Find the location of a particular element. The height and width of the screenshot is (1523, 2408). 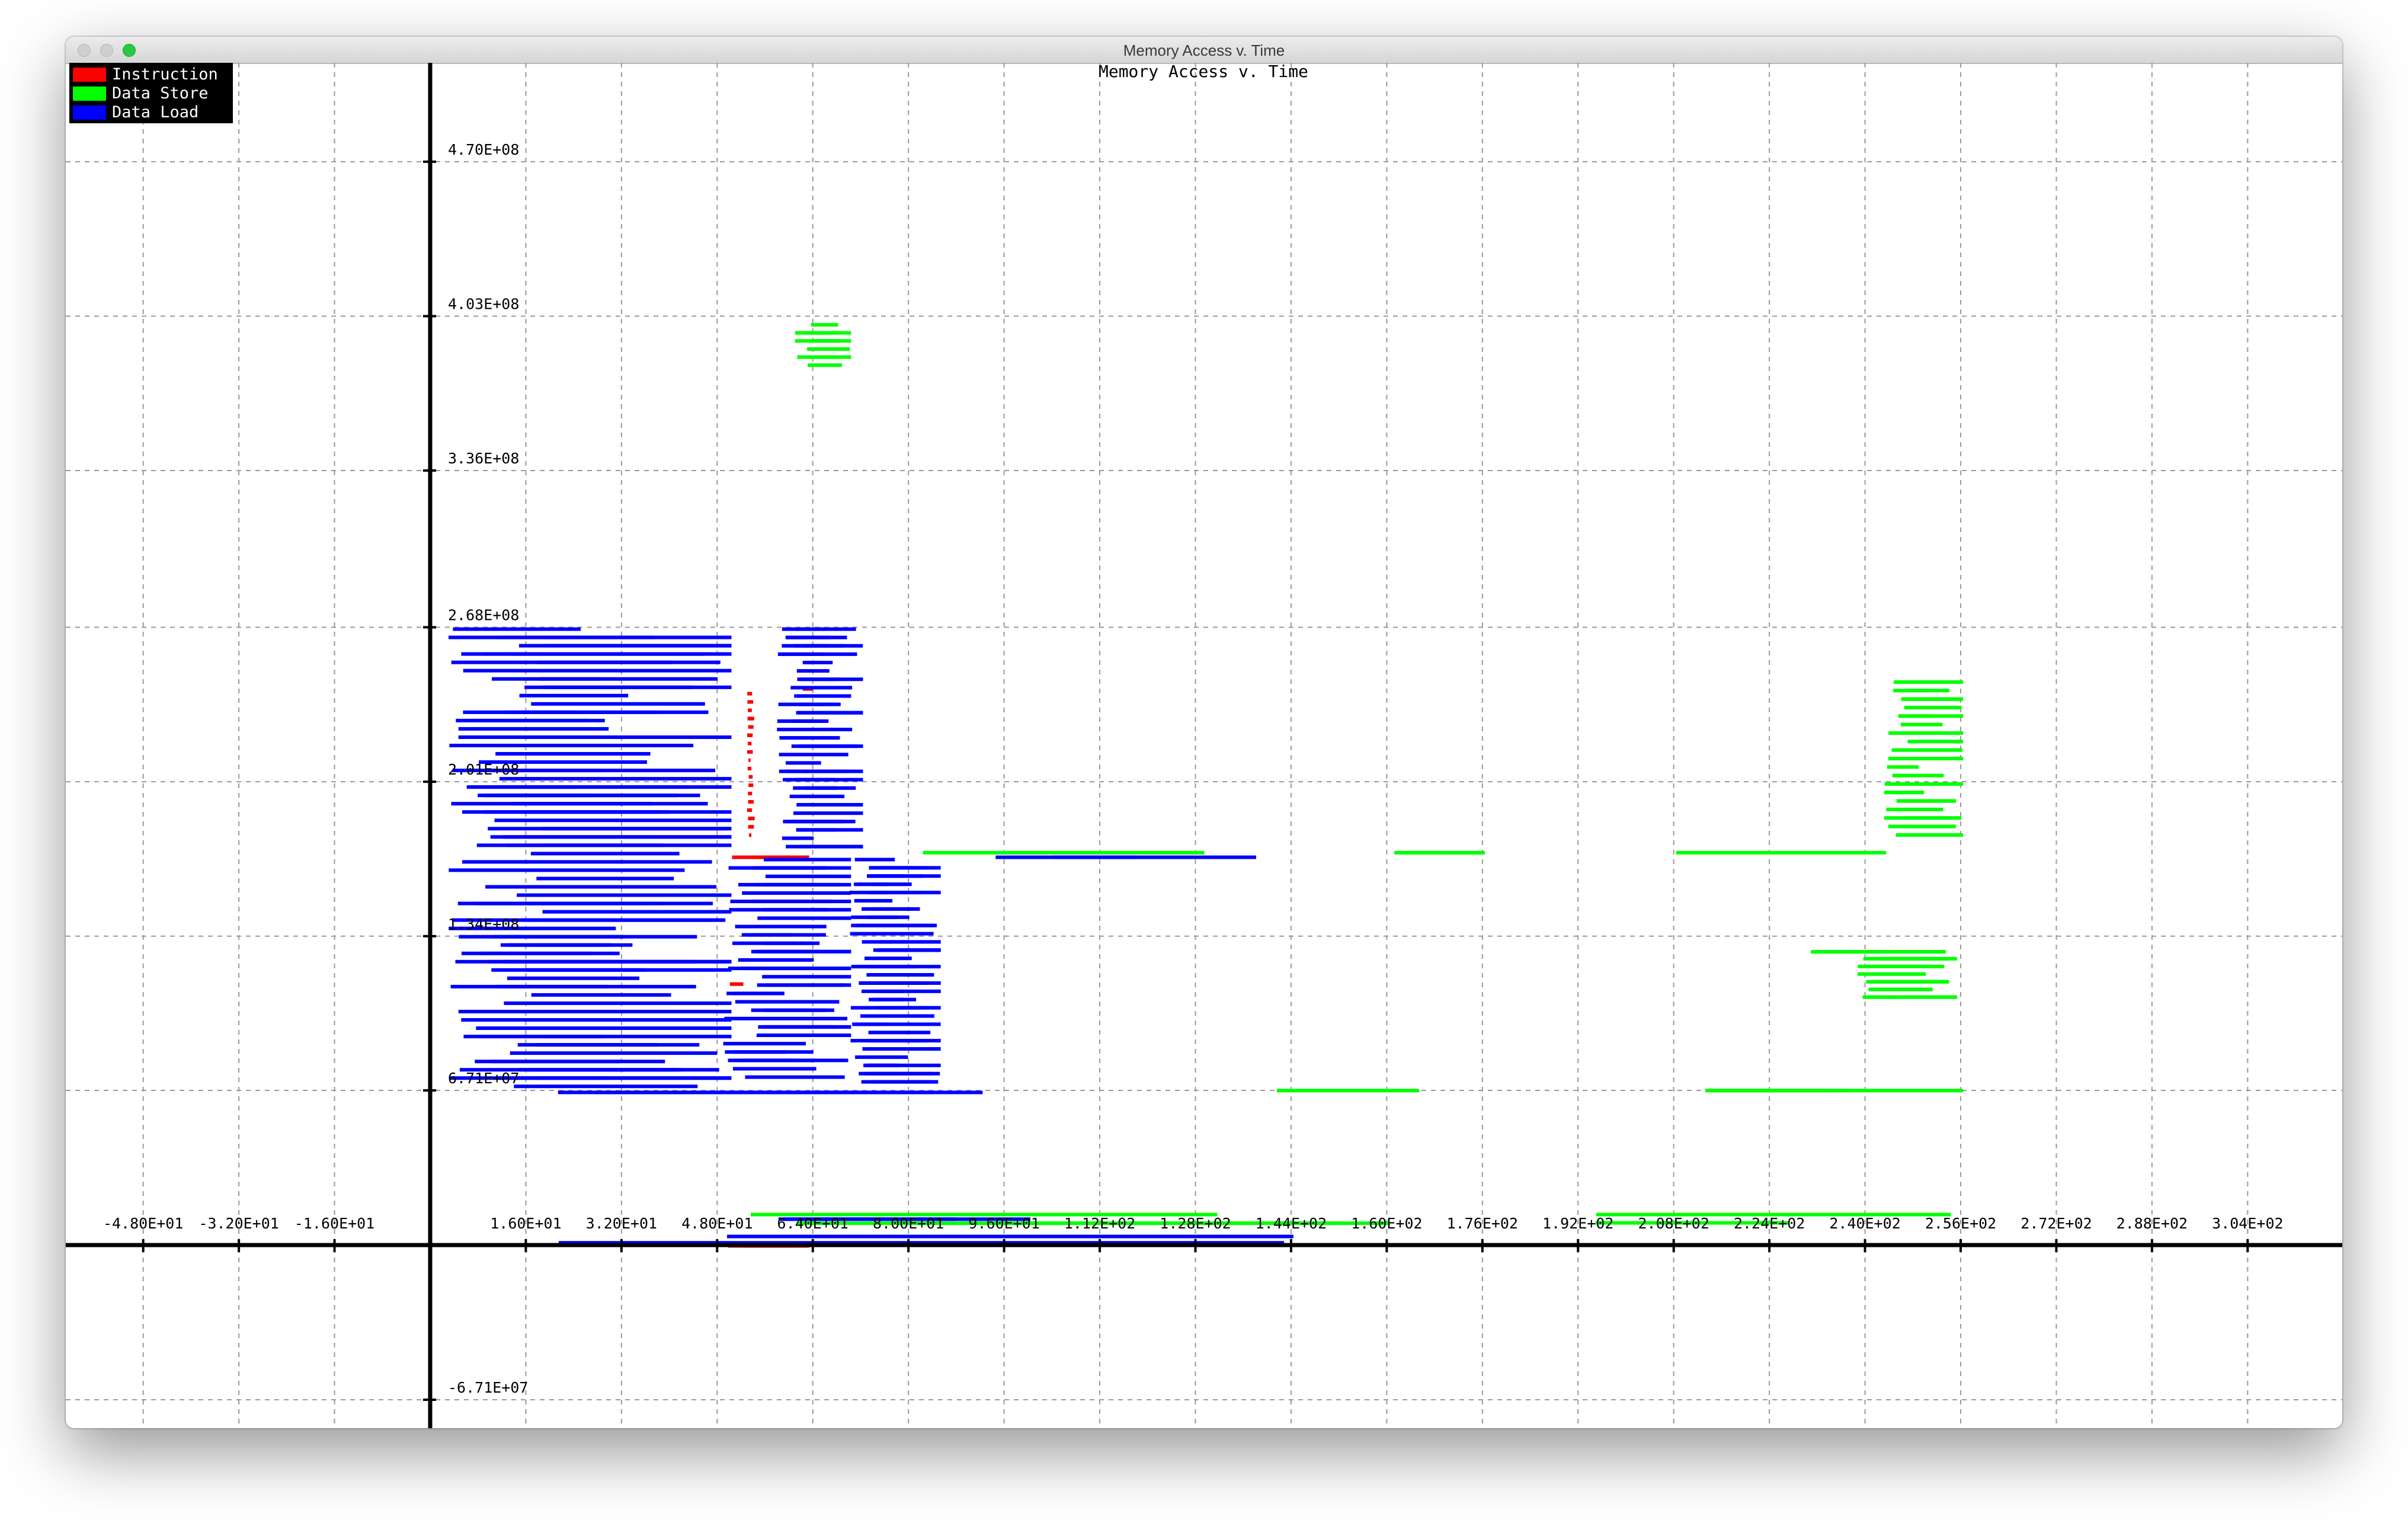

zoom-button is located at coordinates (129, 51).